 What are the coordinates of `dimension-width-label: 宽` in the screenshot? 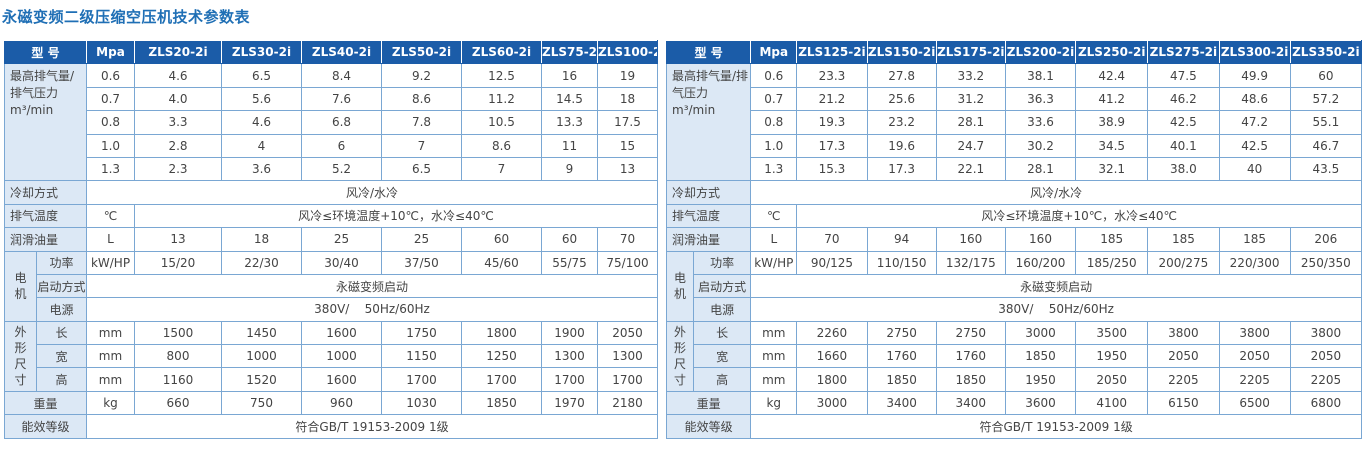 It's located at (61, 356).